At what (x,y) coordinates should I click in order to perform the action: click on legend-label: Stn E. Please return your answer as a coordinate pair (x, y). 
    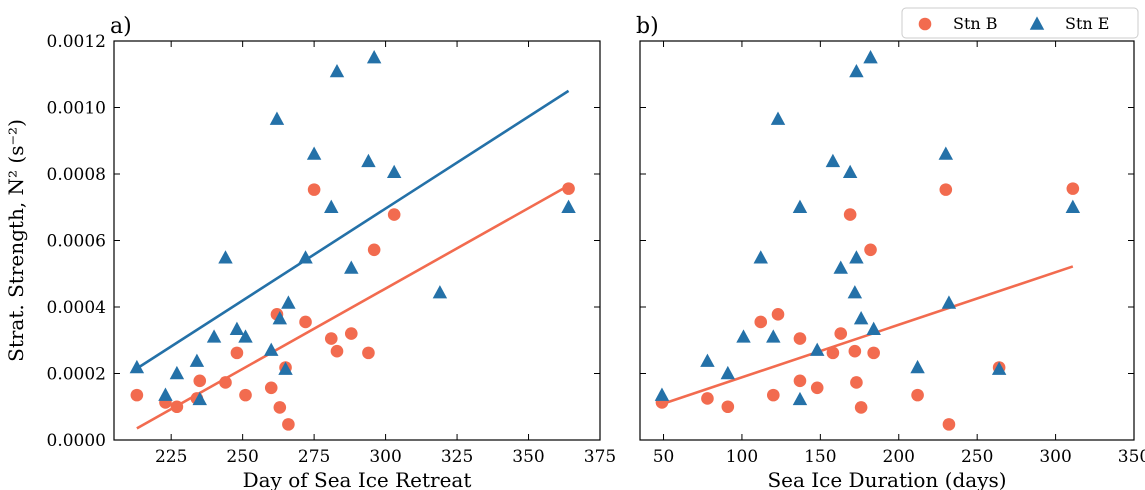
    Looking at the image, I should click on (1087, 23).